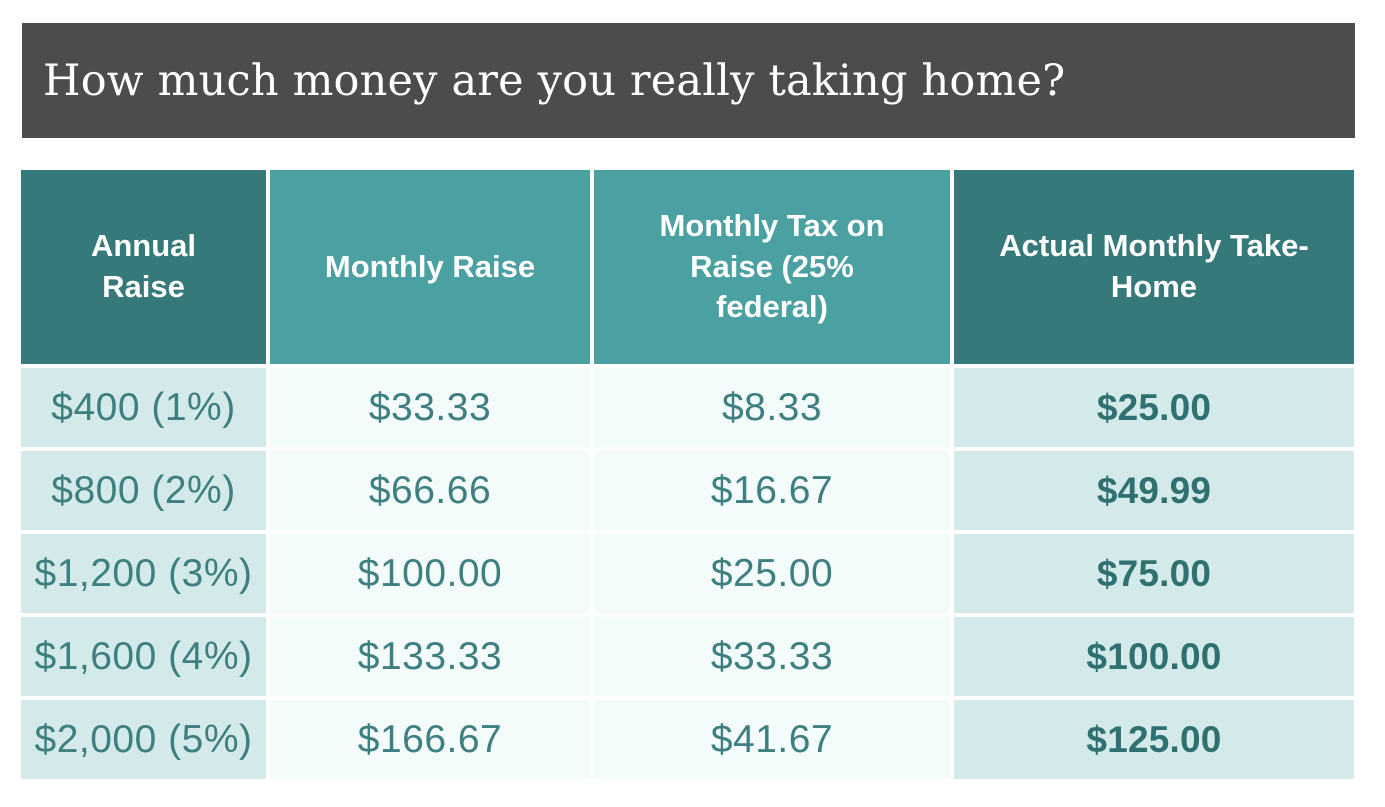 The height and width of the screenshot is (807, 1385). Describe the element at coordinates (1154, 490) in the screenshot. I see `cell-take-home: $49.99` at that location.